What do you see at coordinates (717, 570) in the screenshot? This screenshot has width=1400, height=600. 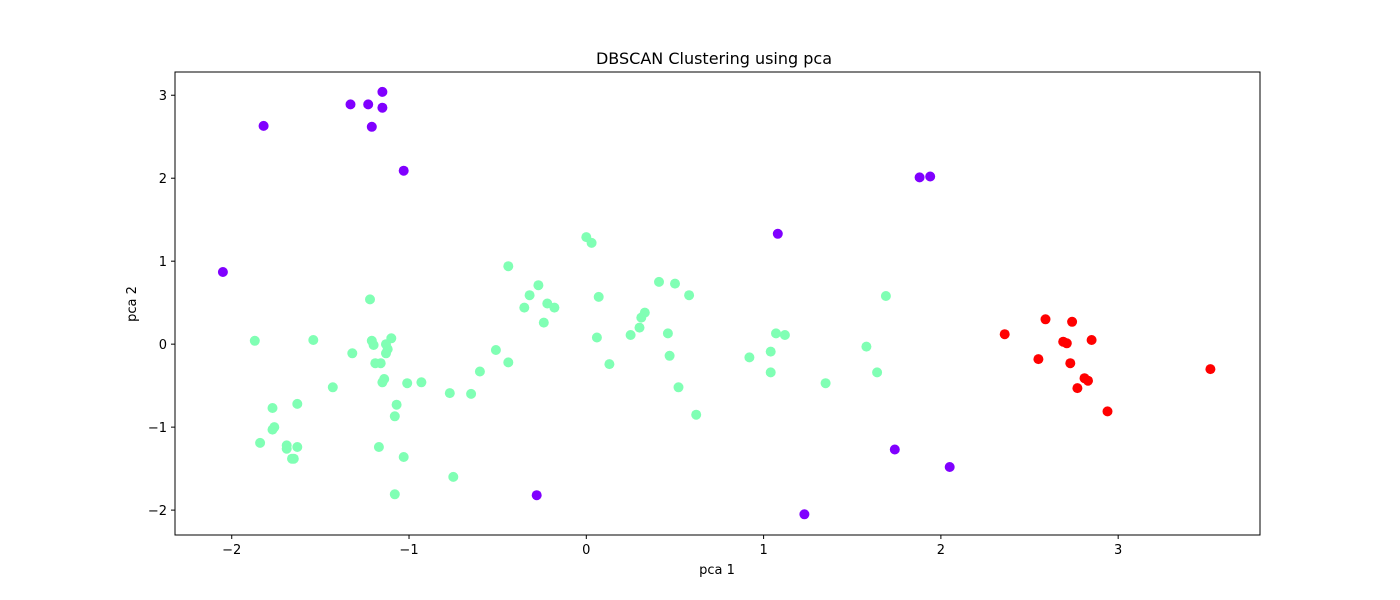 I see `x-axis-label: pca 1` at bounding box center [717, 570].